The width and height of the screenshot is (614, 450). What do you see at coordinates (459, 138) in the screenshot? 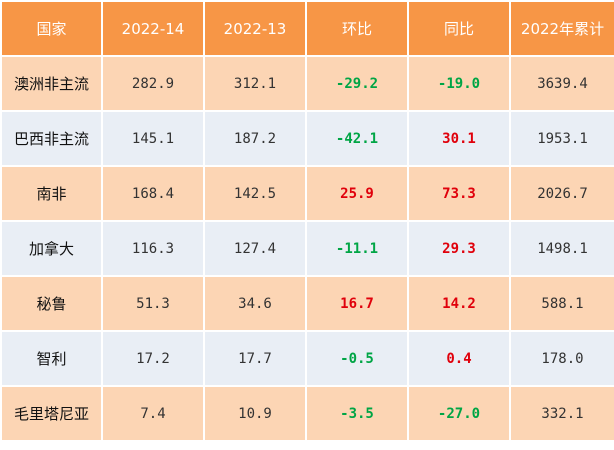
I see `cell-year-over-year: 30.1` at bounding box center [459, 138].